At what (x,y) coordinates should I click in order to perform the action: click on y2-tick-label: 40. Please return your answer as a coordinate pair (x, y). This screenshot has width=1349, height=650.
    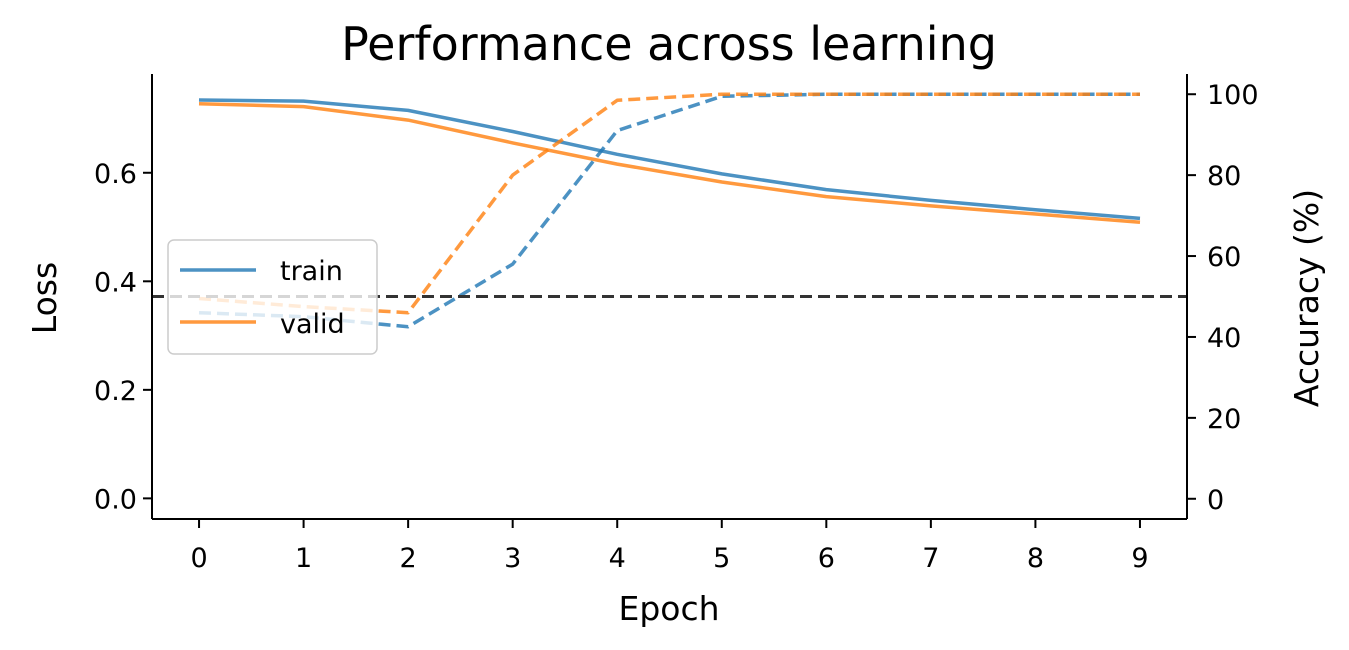
    Looking at the image, I should click on (1224, 338).